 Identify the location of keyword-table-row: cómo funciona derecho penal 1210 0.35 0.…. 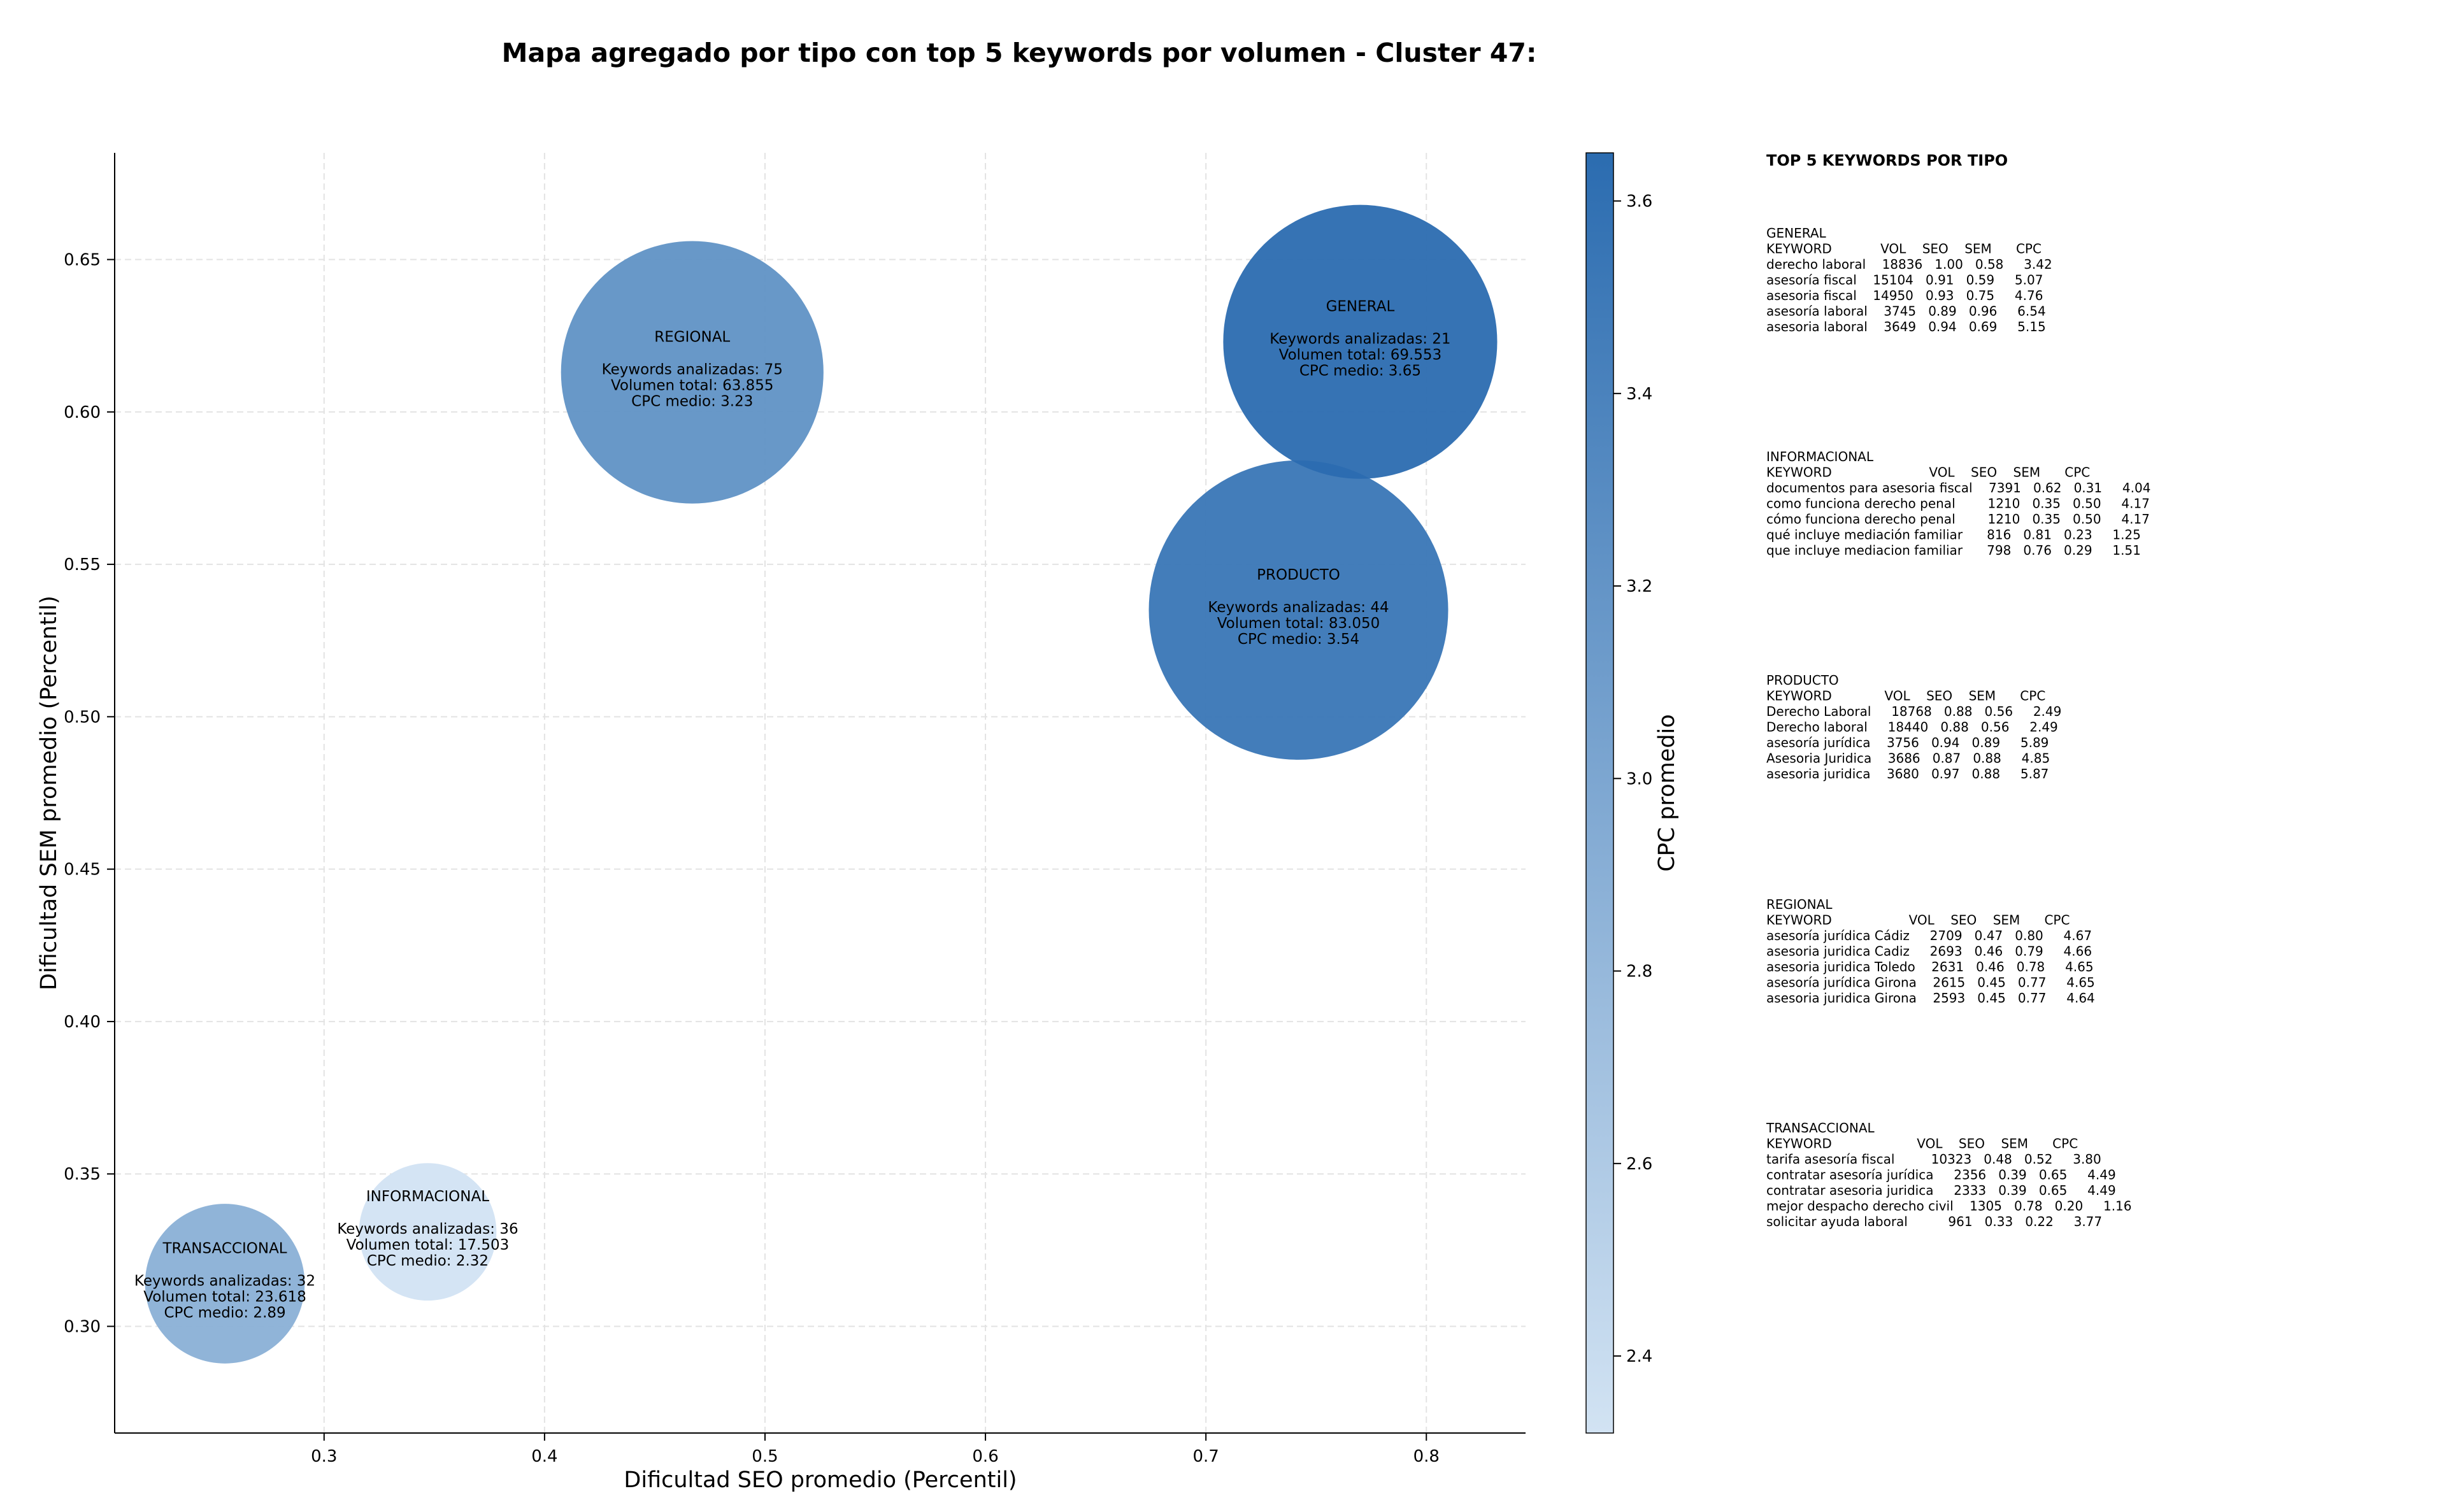
(1958, 519).